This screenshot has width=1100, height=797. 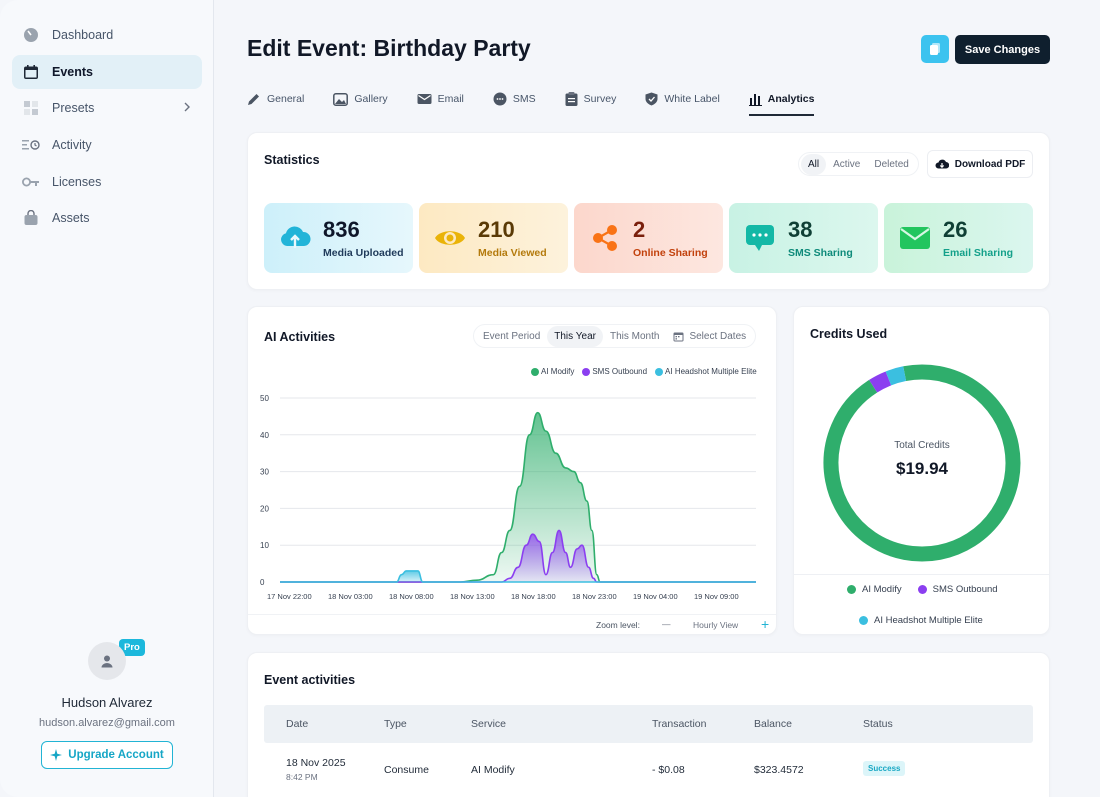 I want to click on tab-analytics: Analytics, so click(x=781, y=102).